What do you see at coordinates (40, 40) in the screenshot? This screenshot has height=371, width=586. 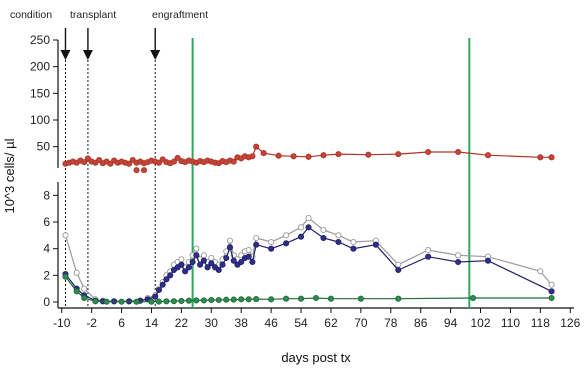 I see `y-tick-label: 250` at bounding box center [40, 40].